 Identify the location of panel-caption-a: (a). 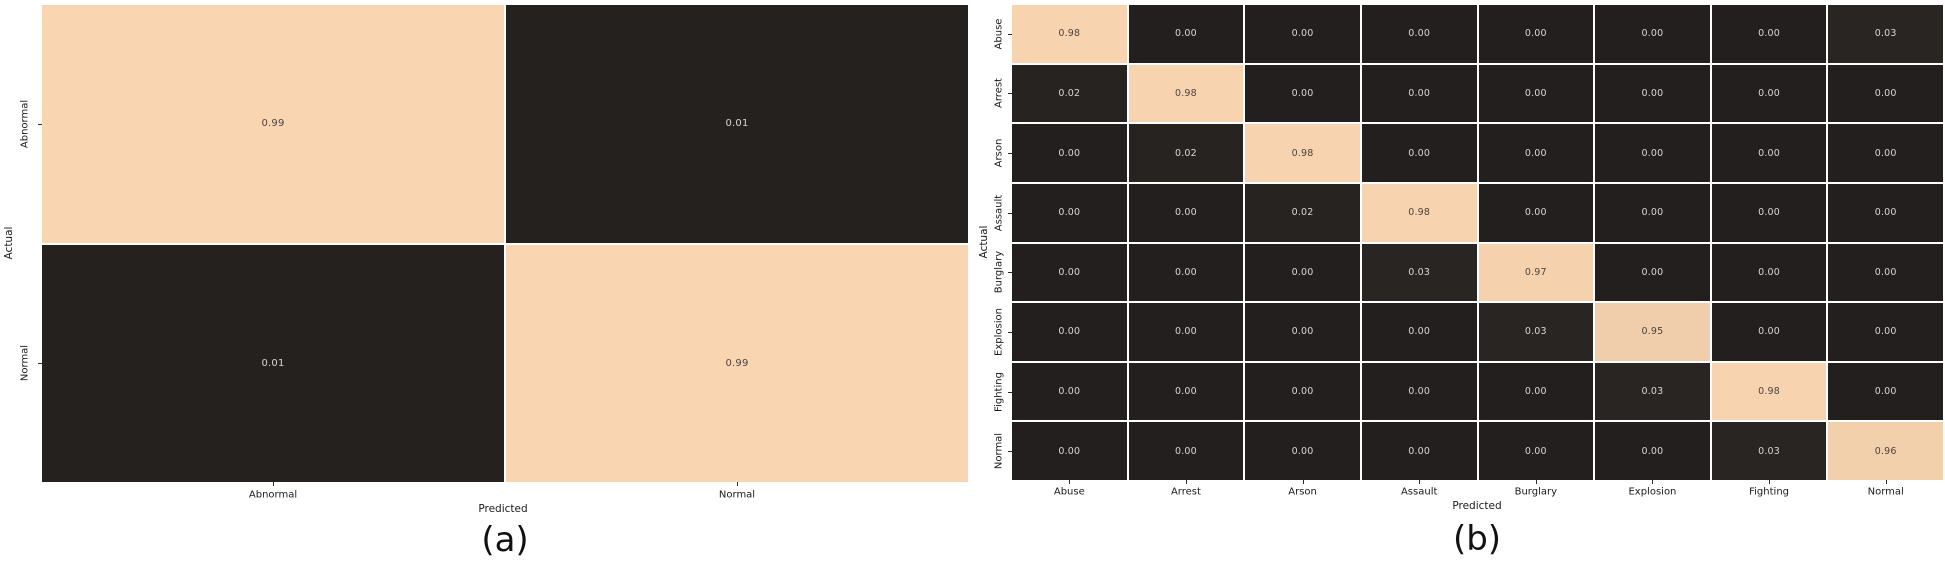
(505, 540).